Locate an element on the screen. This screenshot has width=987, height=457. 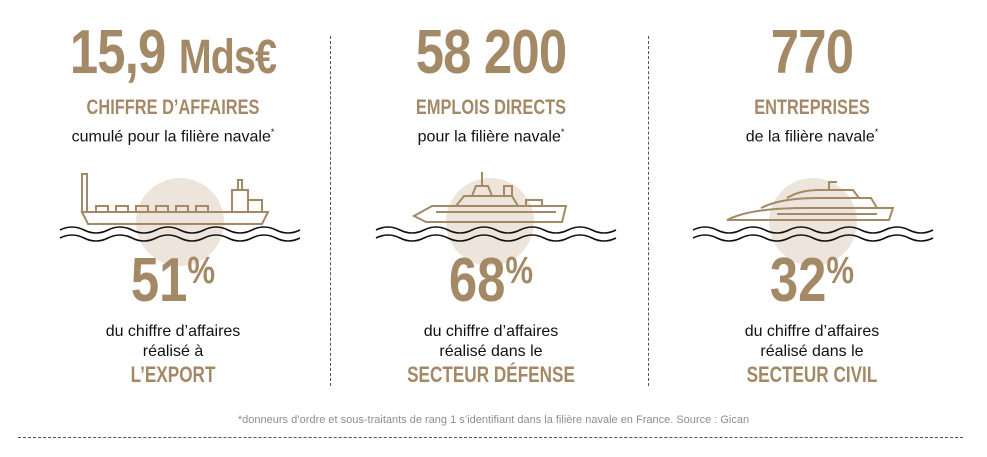
stat-label: EMPLOIS DIRECTS is located at coordinates (491, 107).